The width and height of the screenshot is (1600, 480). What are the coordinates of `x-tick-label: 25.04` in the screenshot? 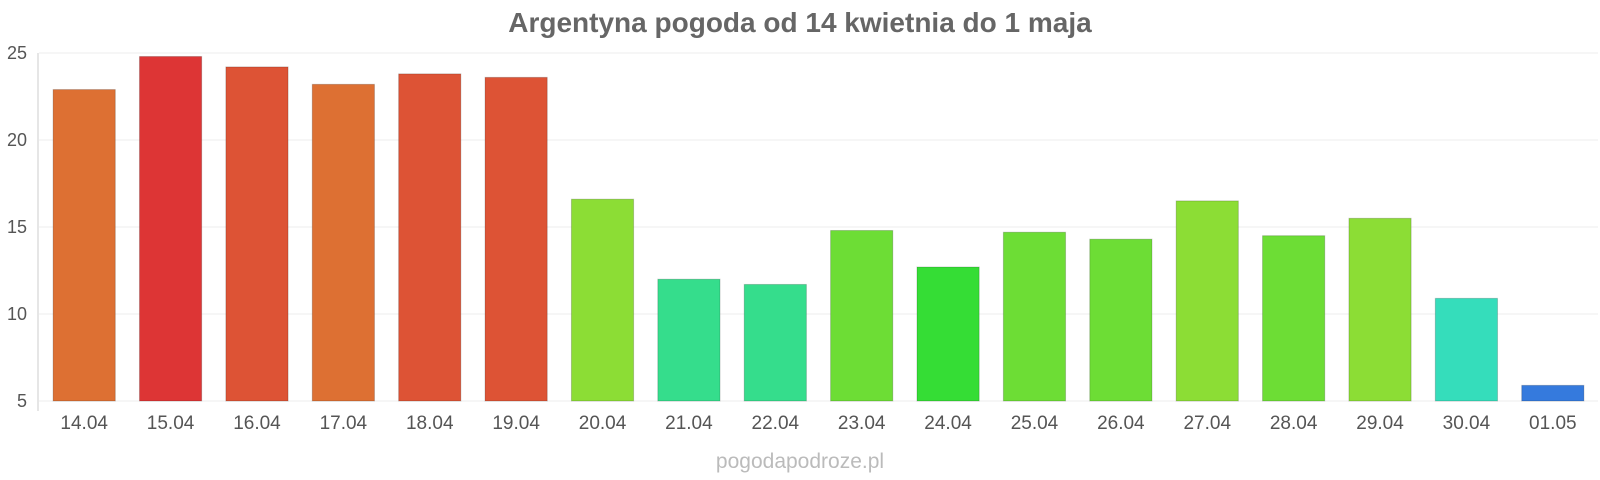 It's located at (1035, 423).